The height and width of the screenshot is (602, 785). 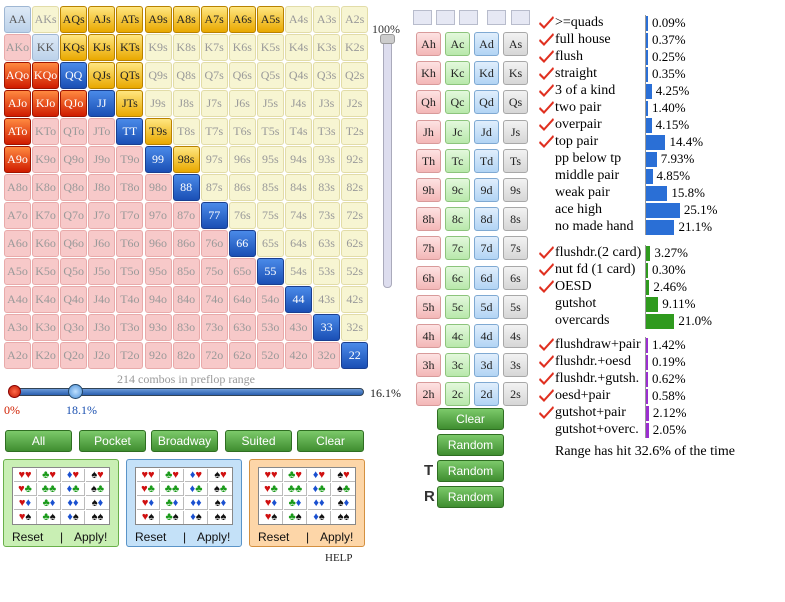 I want to click on stat-name: pp below tp, so click(x=588, y=158).